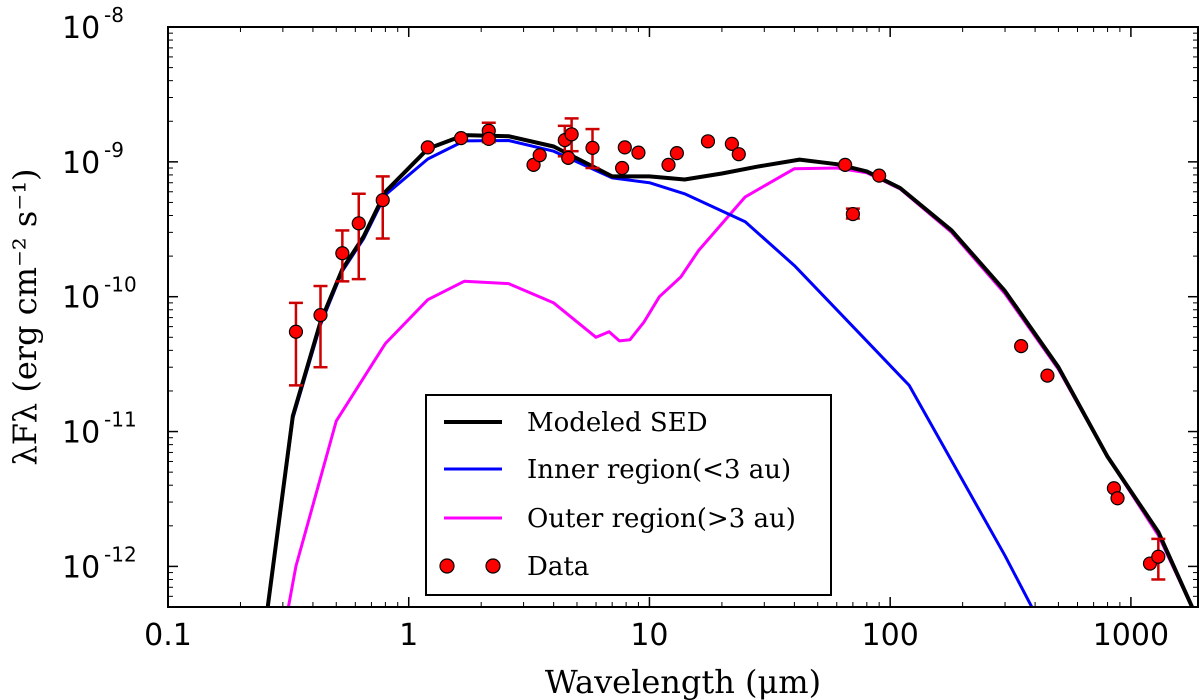 Image resolution: width=1200 pixels, height=700 pixels. What do you see at coordinates (120, 420) in the screenshot?
I see `y-tick-exponent: -11` at bounding box center [120, 420].